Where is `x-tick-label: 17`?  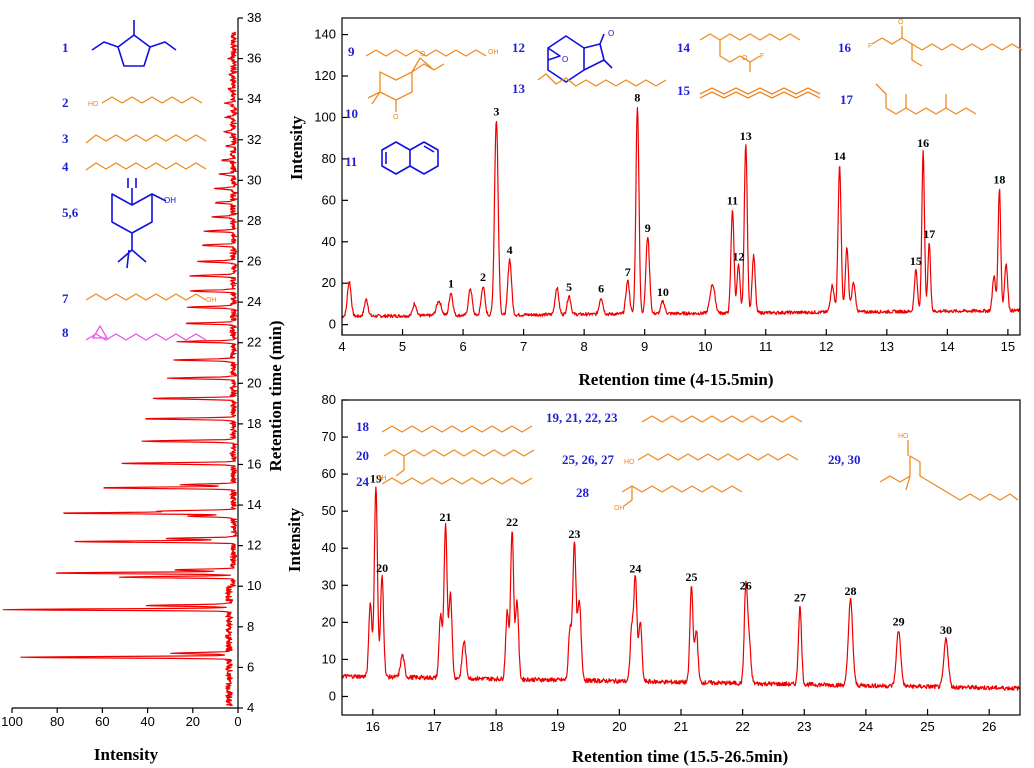
x-tick-label: 17 is located at coordinates (434, 726).